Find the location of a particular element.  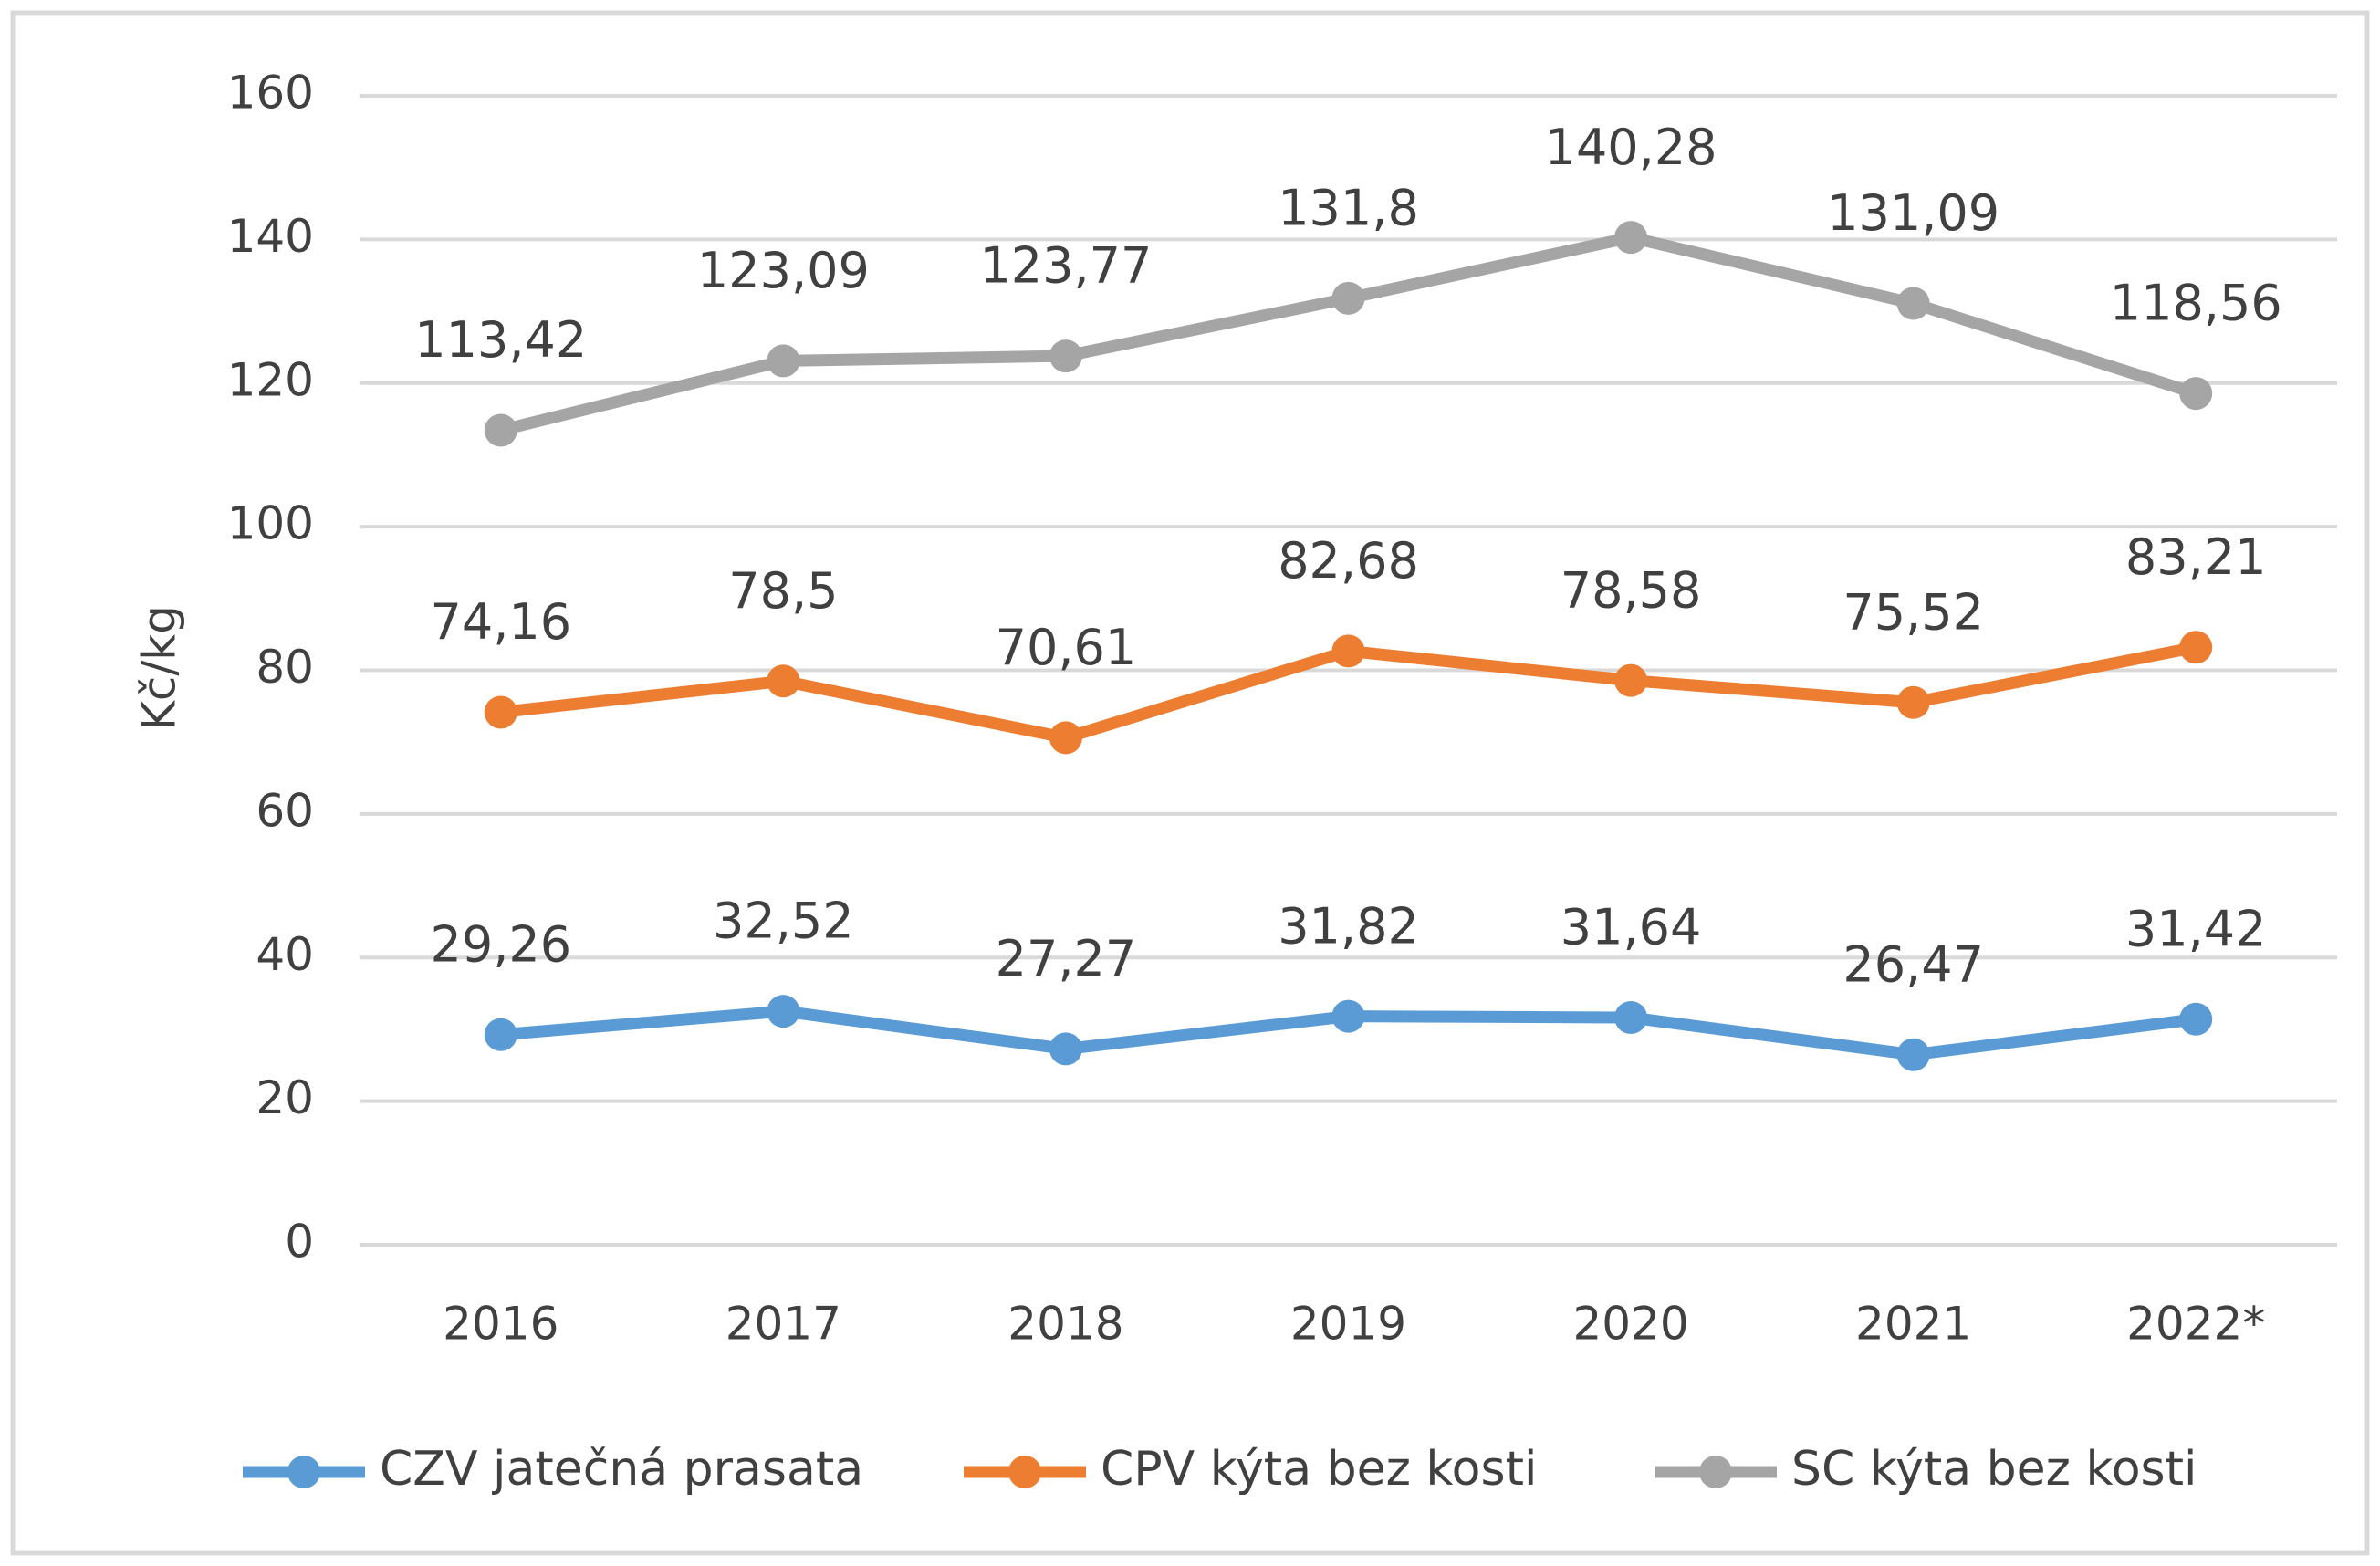

data-label: 131,8 is located at coordinates (1348, 208).